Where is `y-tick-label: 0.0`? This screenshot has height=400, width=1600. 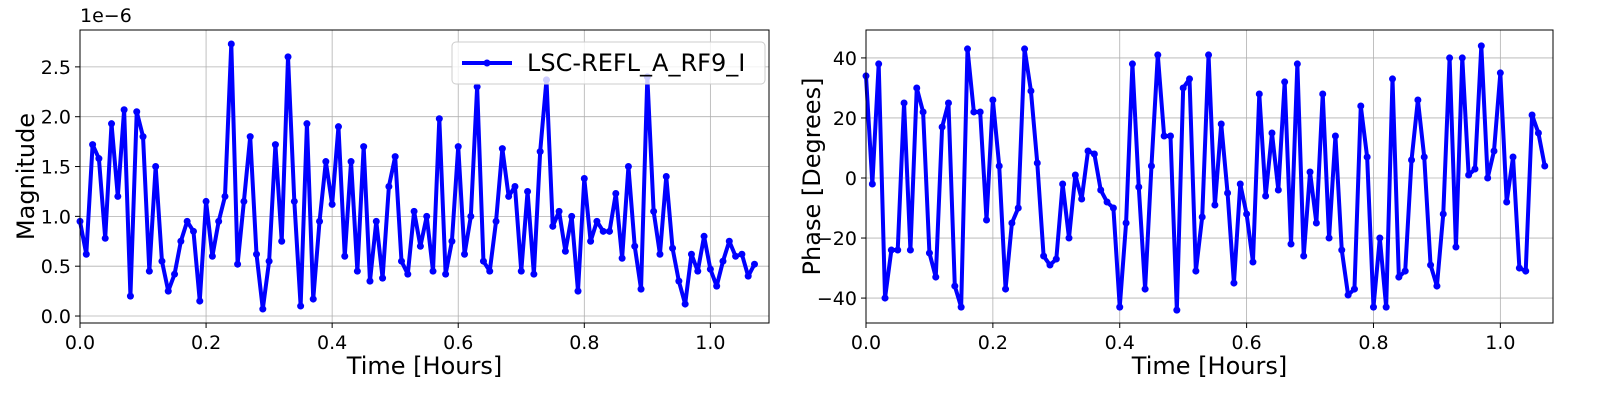
y-tick-label: 0.0 is located at coordinates (56, 317).